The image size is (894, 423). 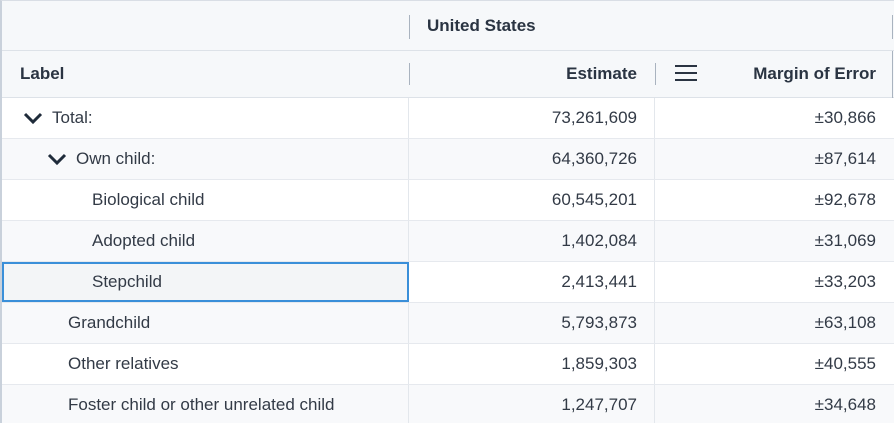 What do you see at coordinates (845, 117) in the screenshot?
I see `moe-cell: ±30,866` at bounding box center [845, 117].